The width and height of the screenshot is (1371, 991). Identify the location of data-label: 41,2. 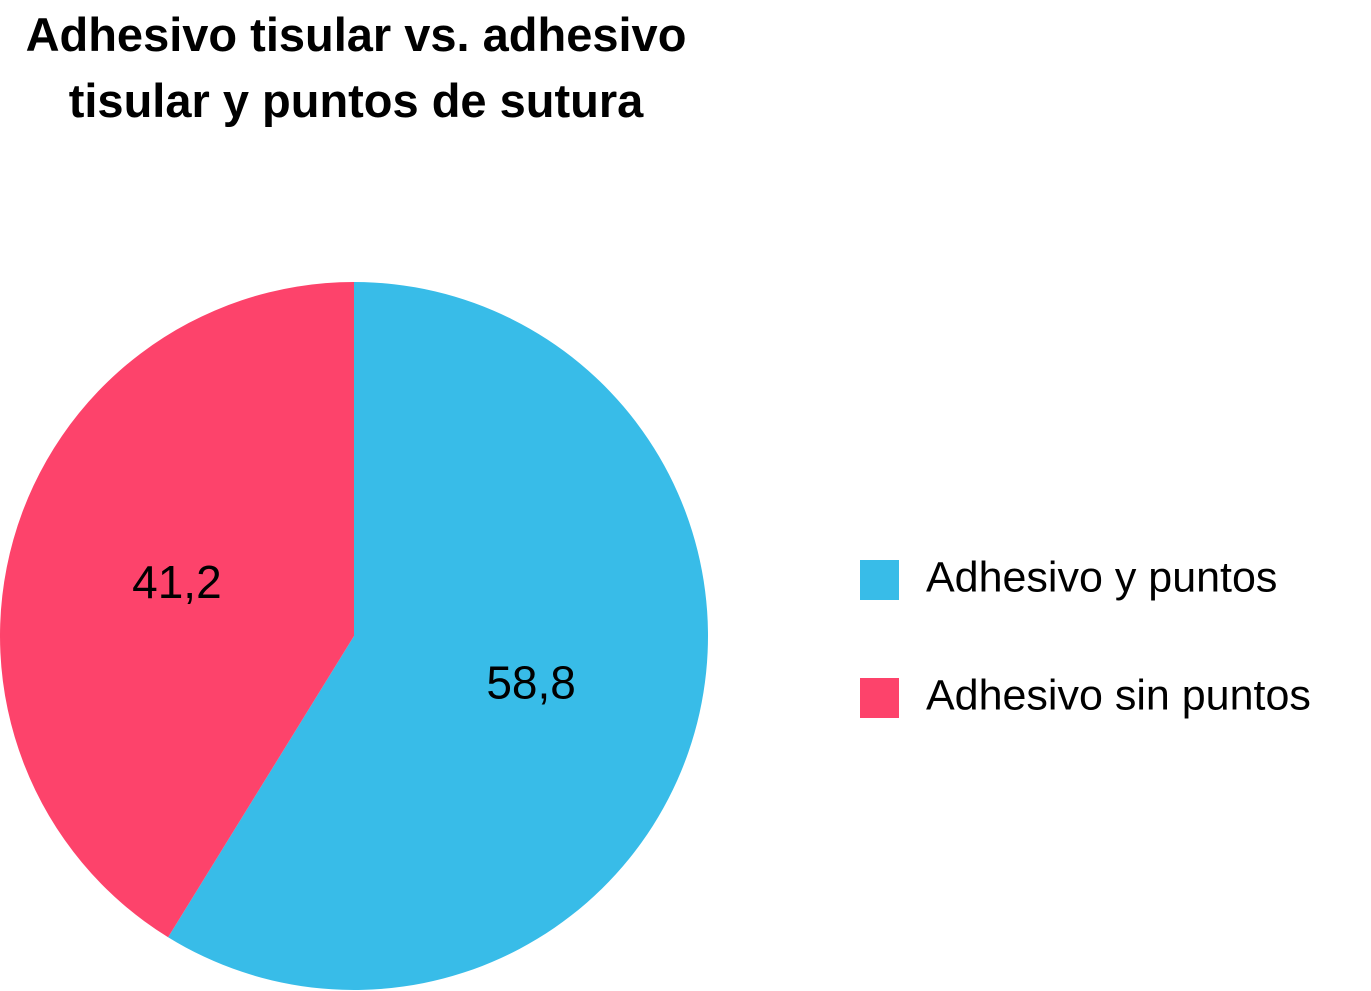
(177, 582).